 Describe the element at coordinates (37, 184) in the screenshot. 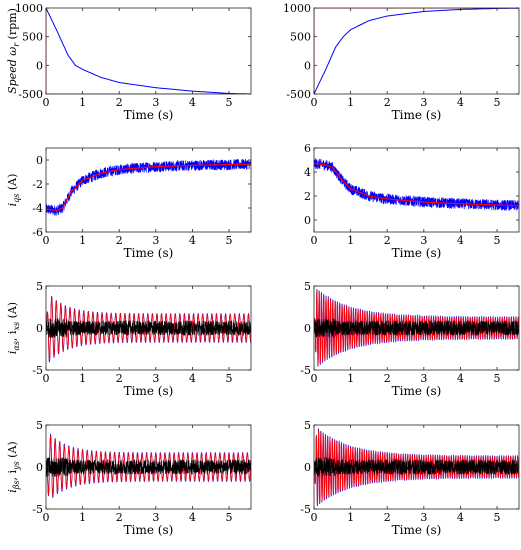

I see `y-tick-label: -2` at that location.